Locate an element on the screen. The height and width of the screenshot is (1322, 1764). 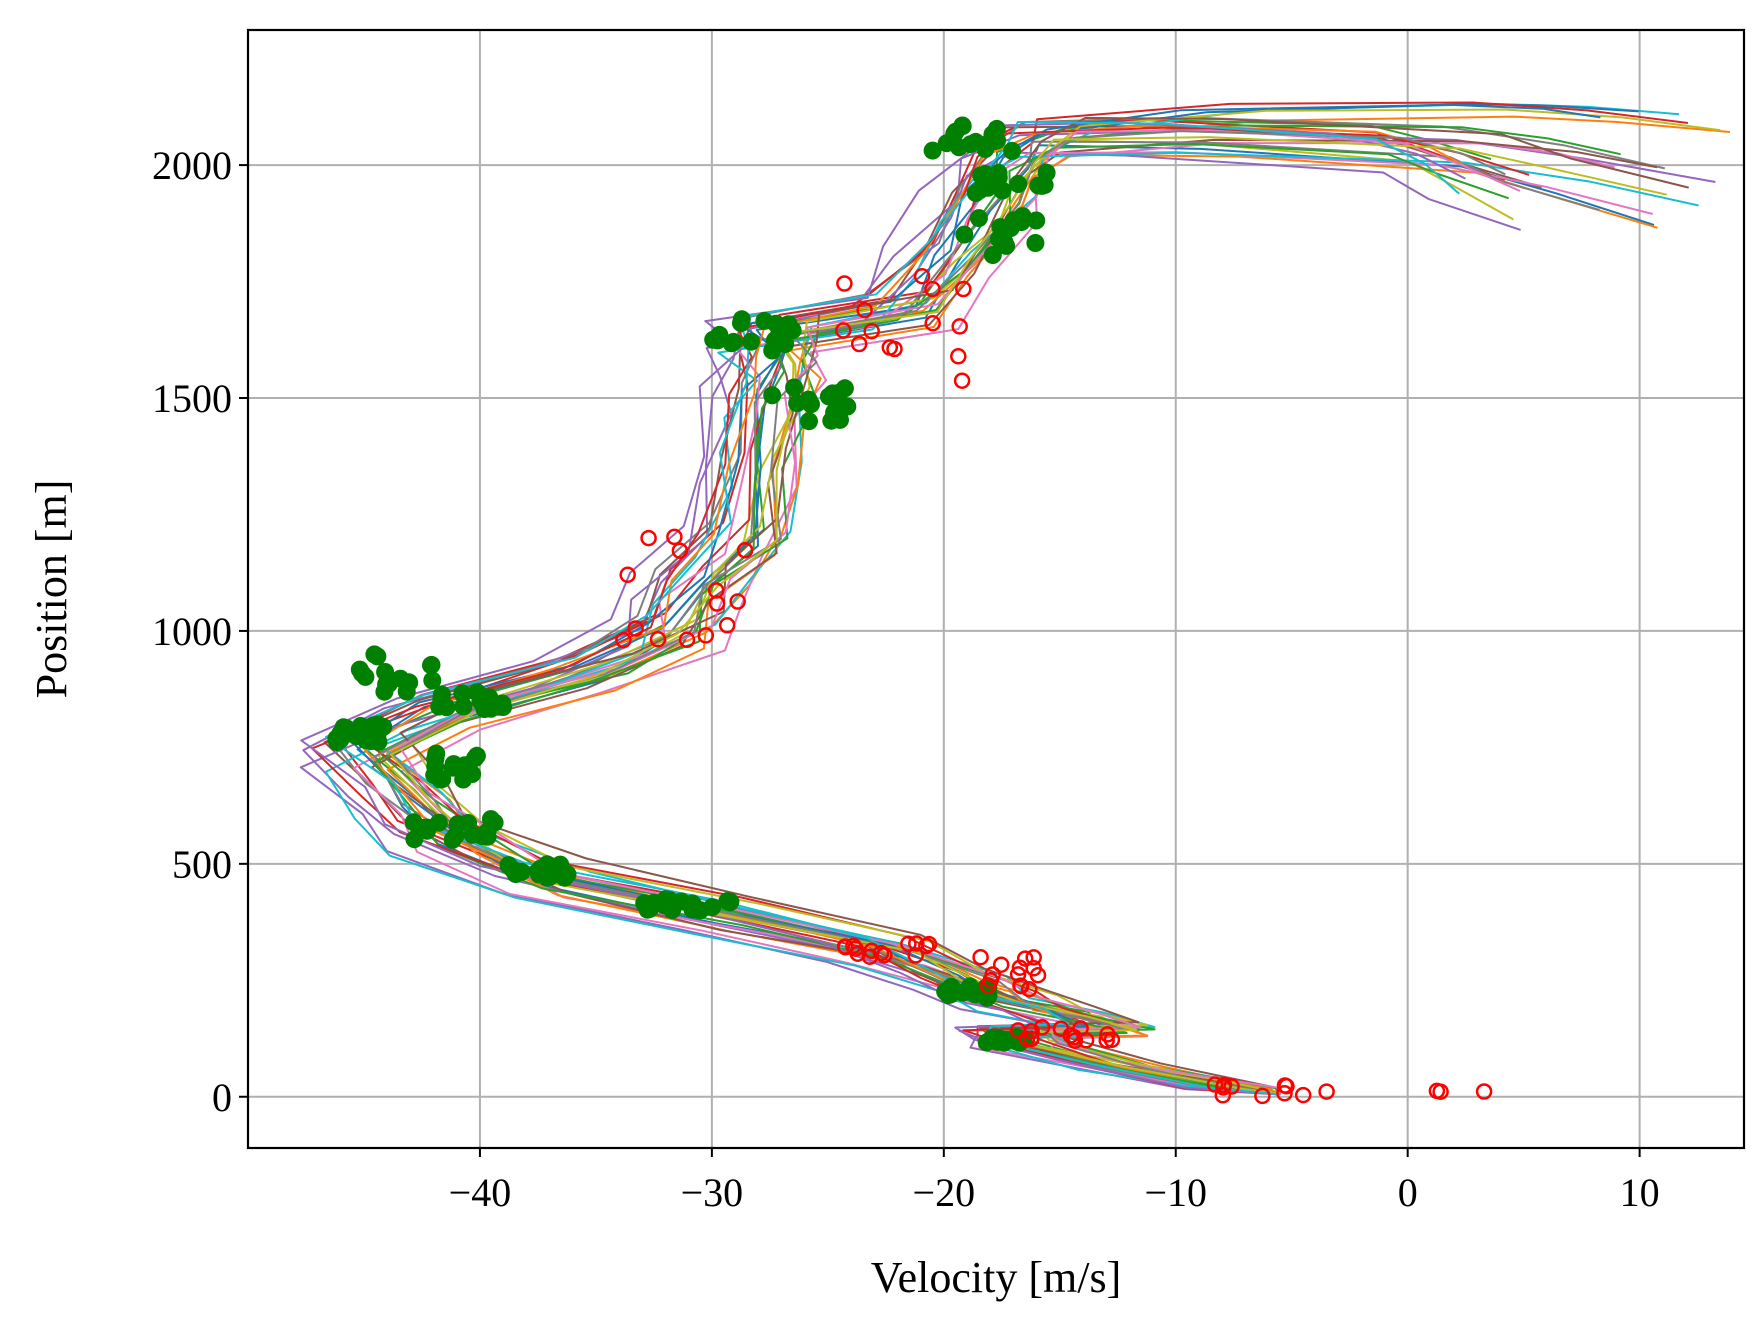
y-tick-label: 0 is located at coordinates (222, 1097).